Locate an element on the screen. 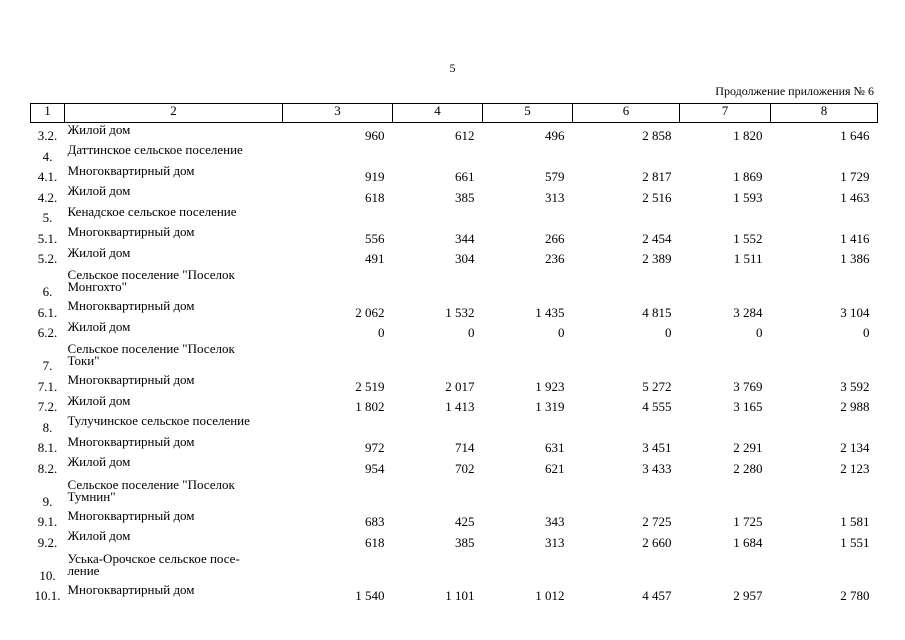 This screenshot has width=905, height=640. row-number: 4.1. is located at coordinates (47, 176).